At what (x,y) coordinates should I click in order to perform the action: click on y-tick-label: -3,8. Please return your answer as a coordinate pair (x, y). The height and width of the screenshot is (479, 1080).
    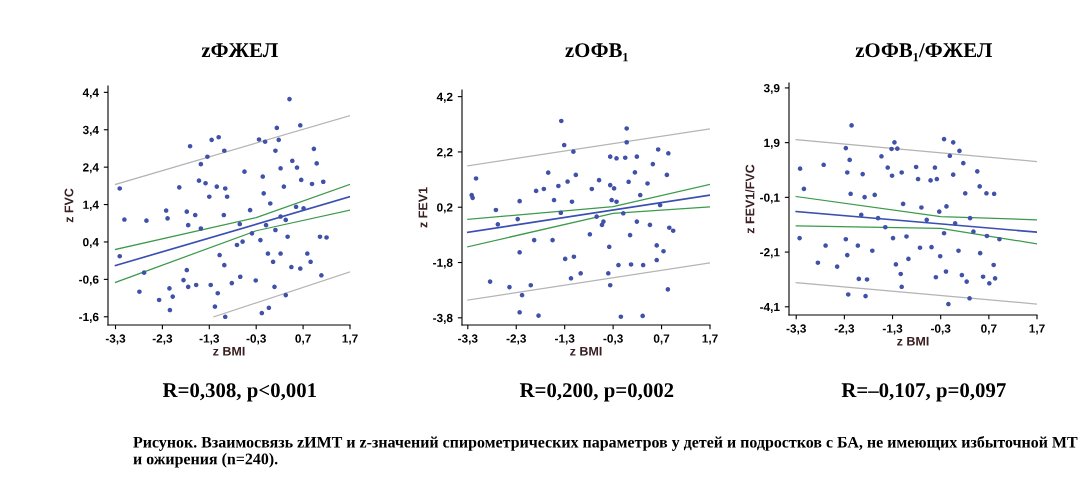
    Looking at the image, I should click on (443, 318).